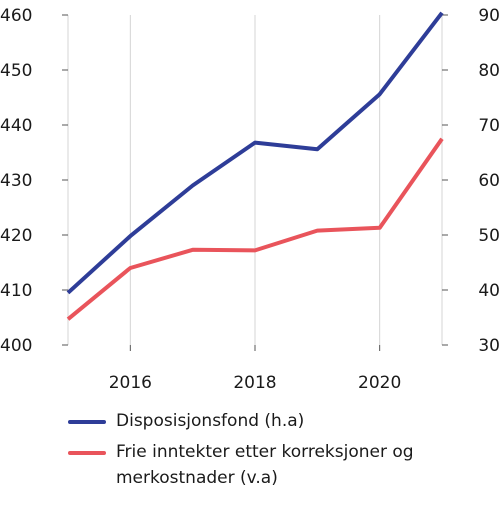  What do you see at coordinates (16, 291) in the screenshot?
I see `y-left-tick-label-410: 410` at bounding box center [16, 291].